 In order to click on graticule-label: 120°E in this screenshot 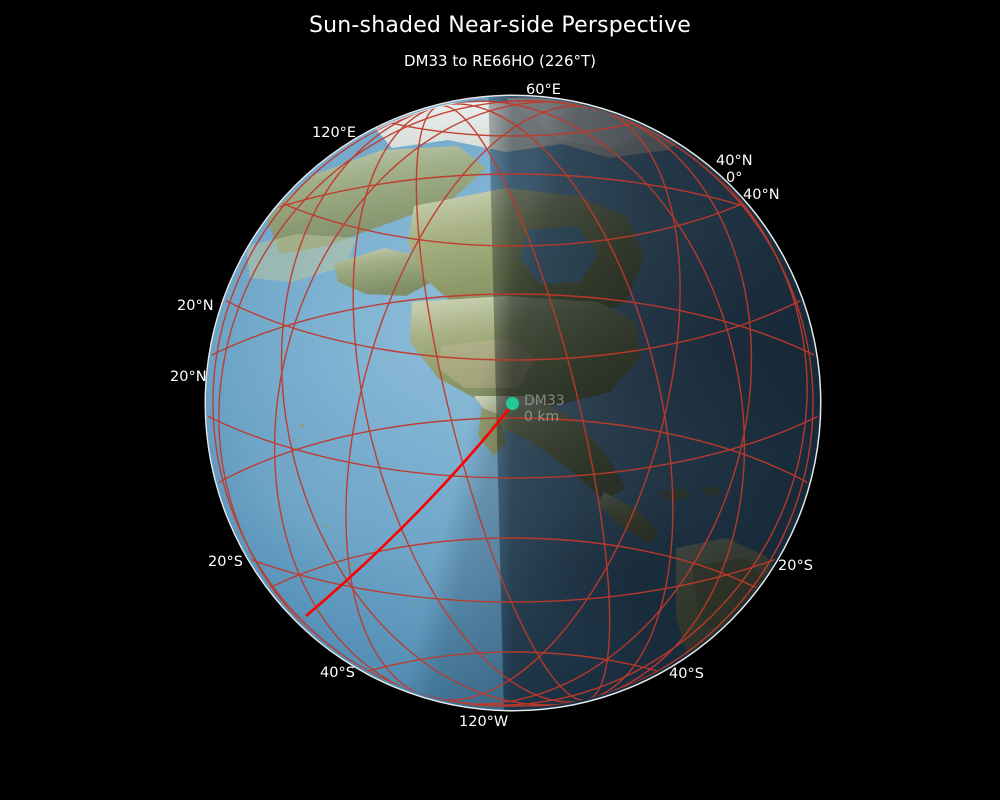, I will do `click(334, 133)`.